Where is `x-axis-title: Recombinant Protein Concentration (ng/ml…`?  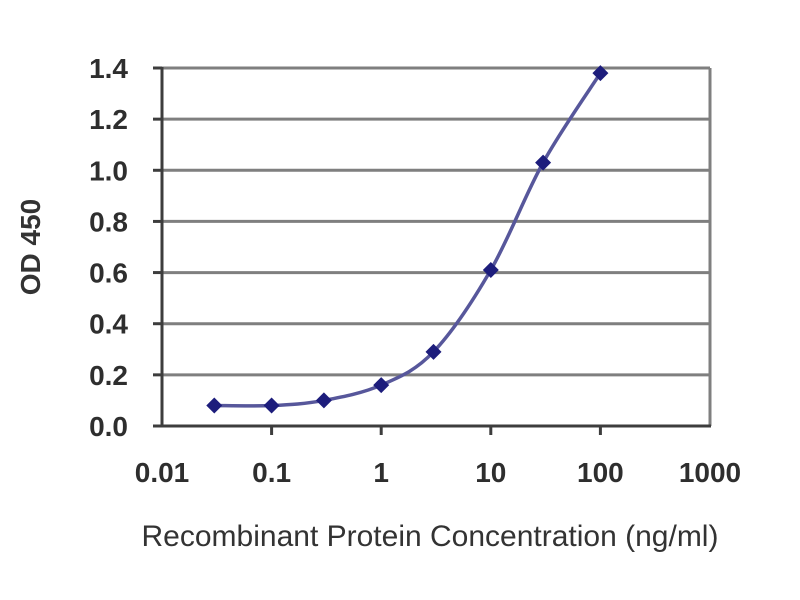 x-axis-title: Recombinant Protein Concentration (ng/ml… is located at coordinates (430, 536).